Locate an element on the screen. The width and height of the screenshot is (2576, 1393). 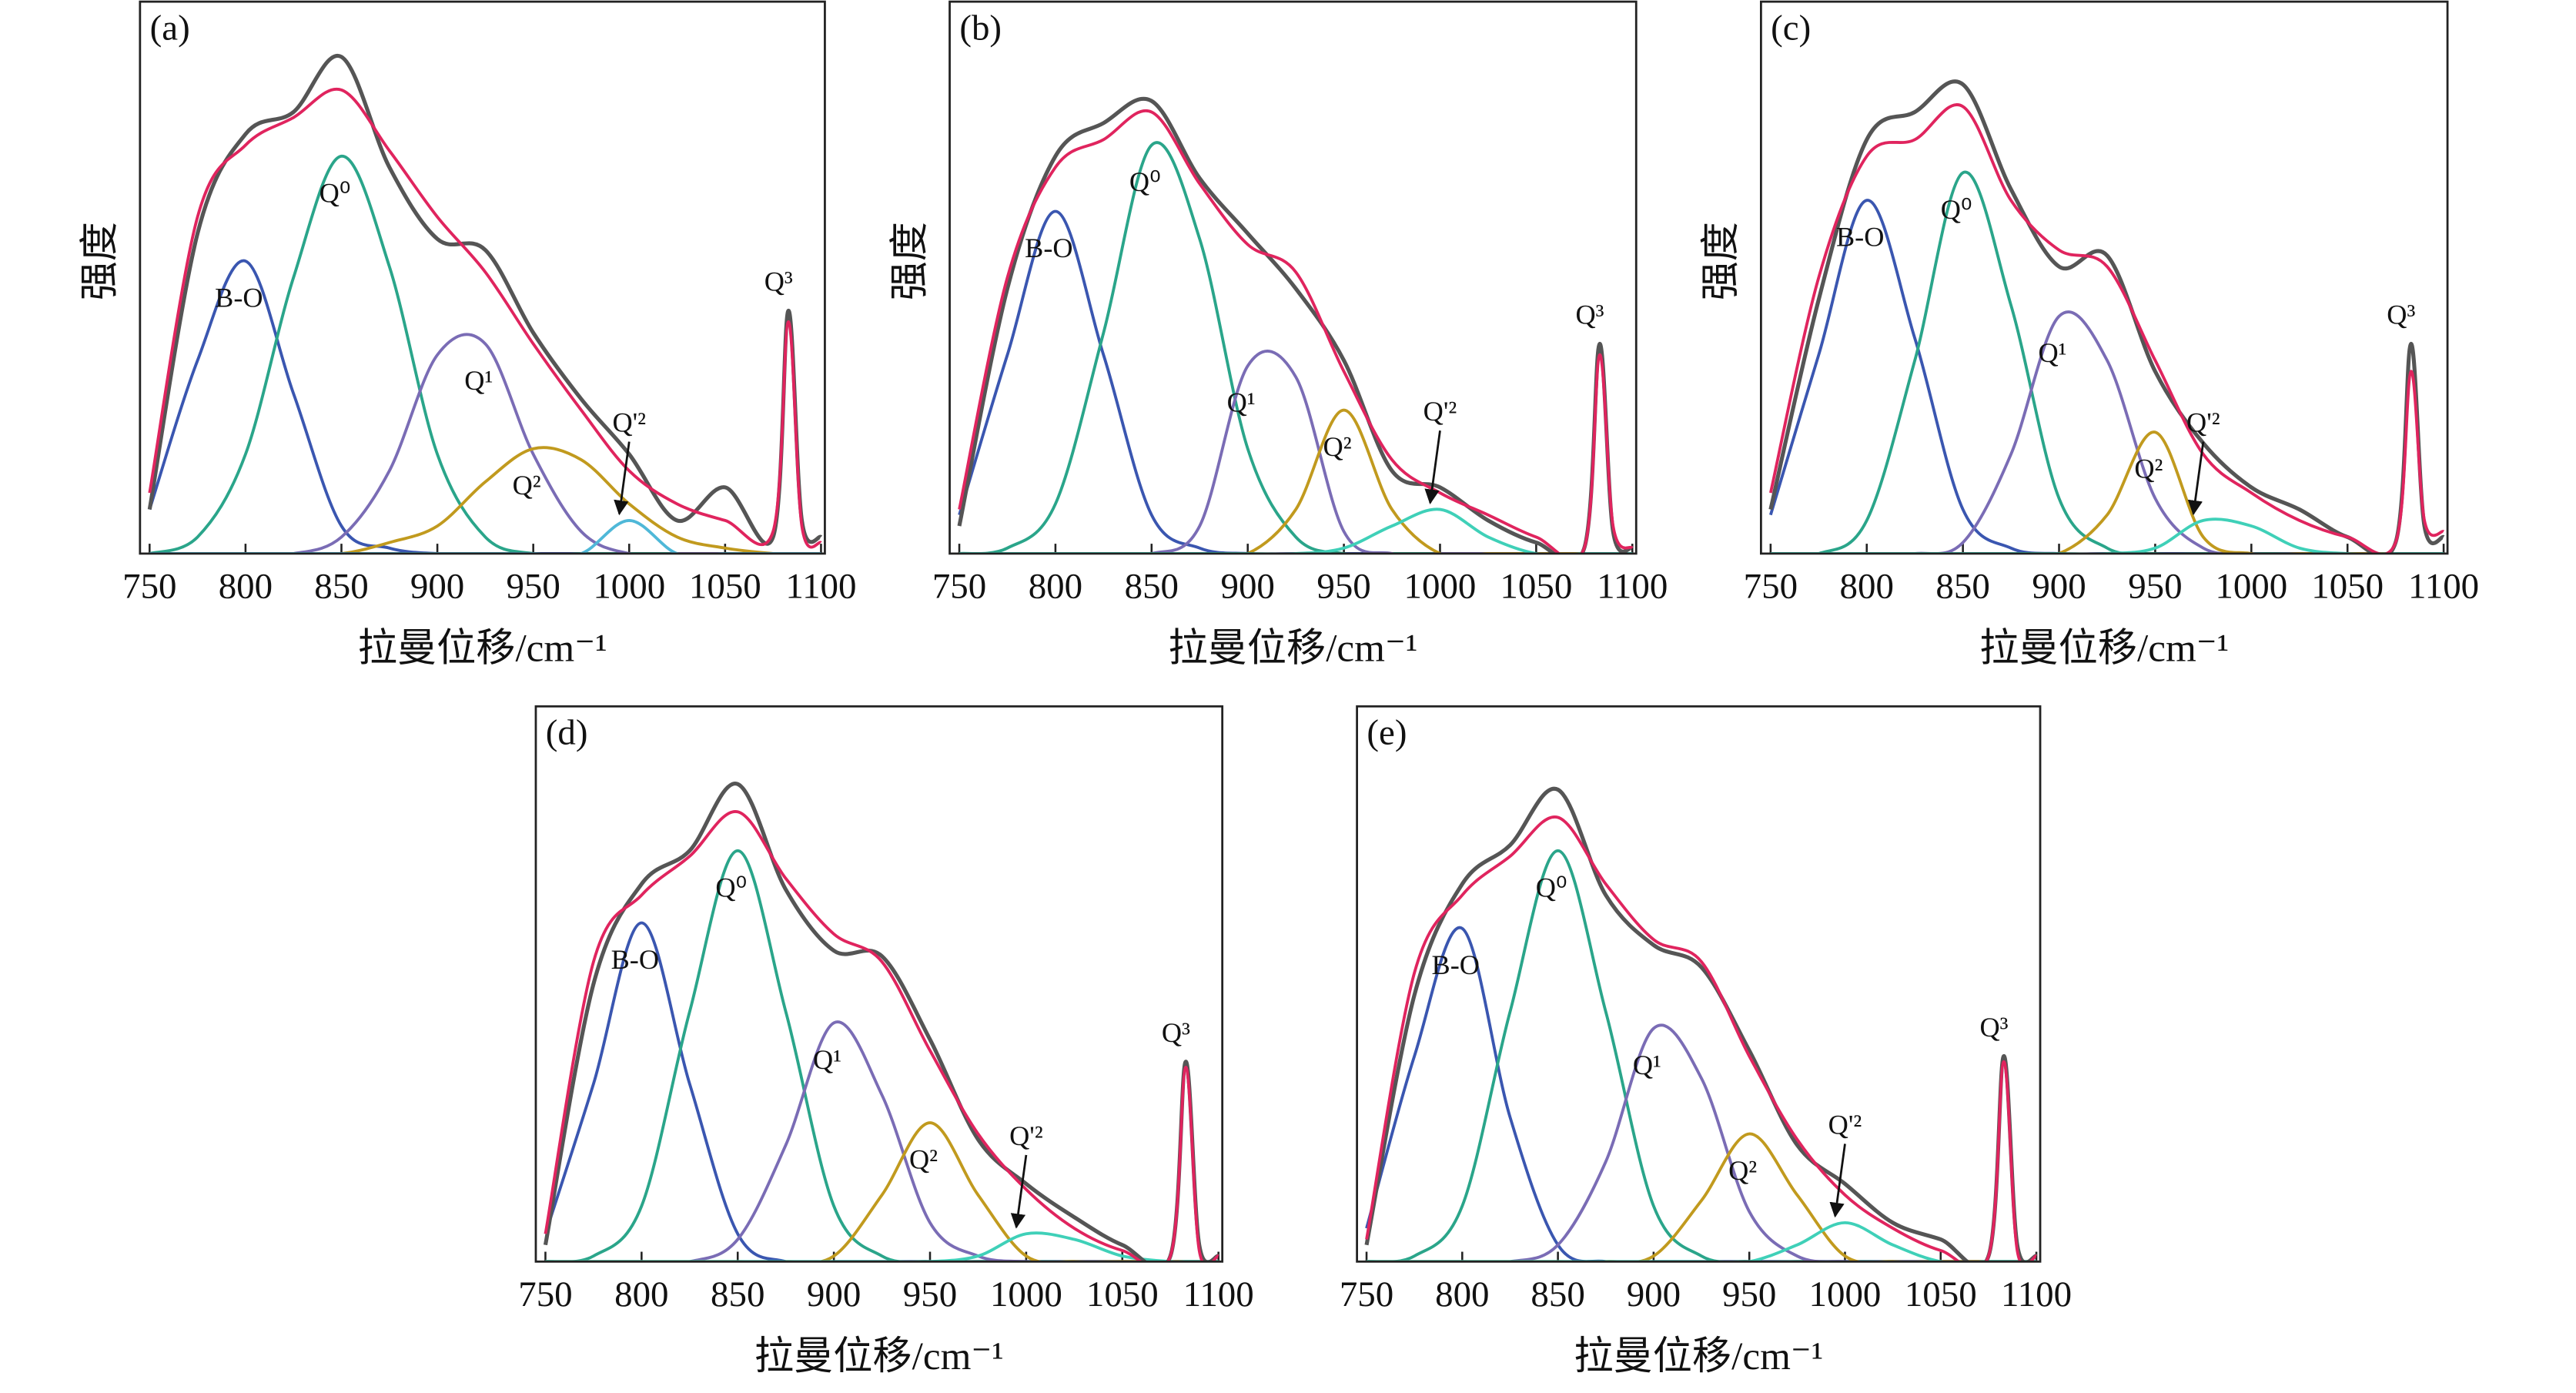
panel-label: (c) is located at coordinates (1791, 28).